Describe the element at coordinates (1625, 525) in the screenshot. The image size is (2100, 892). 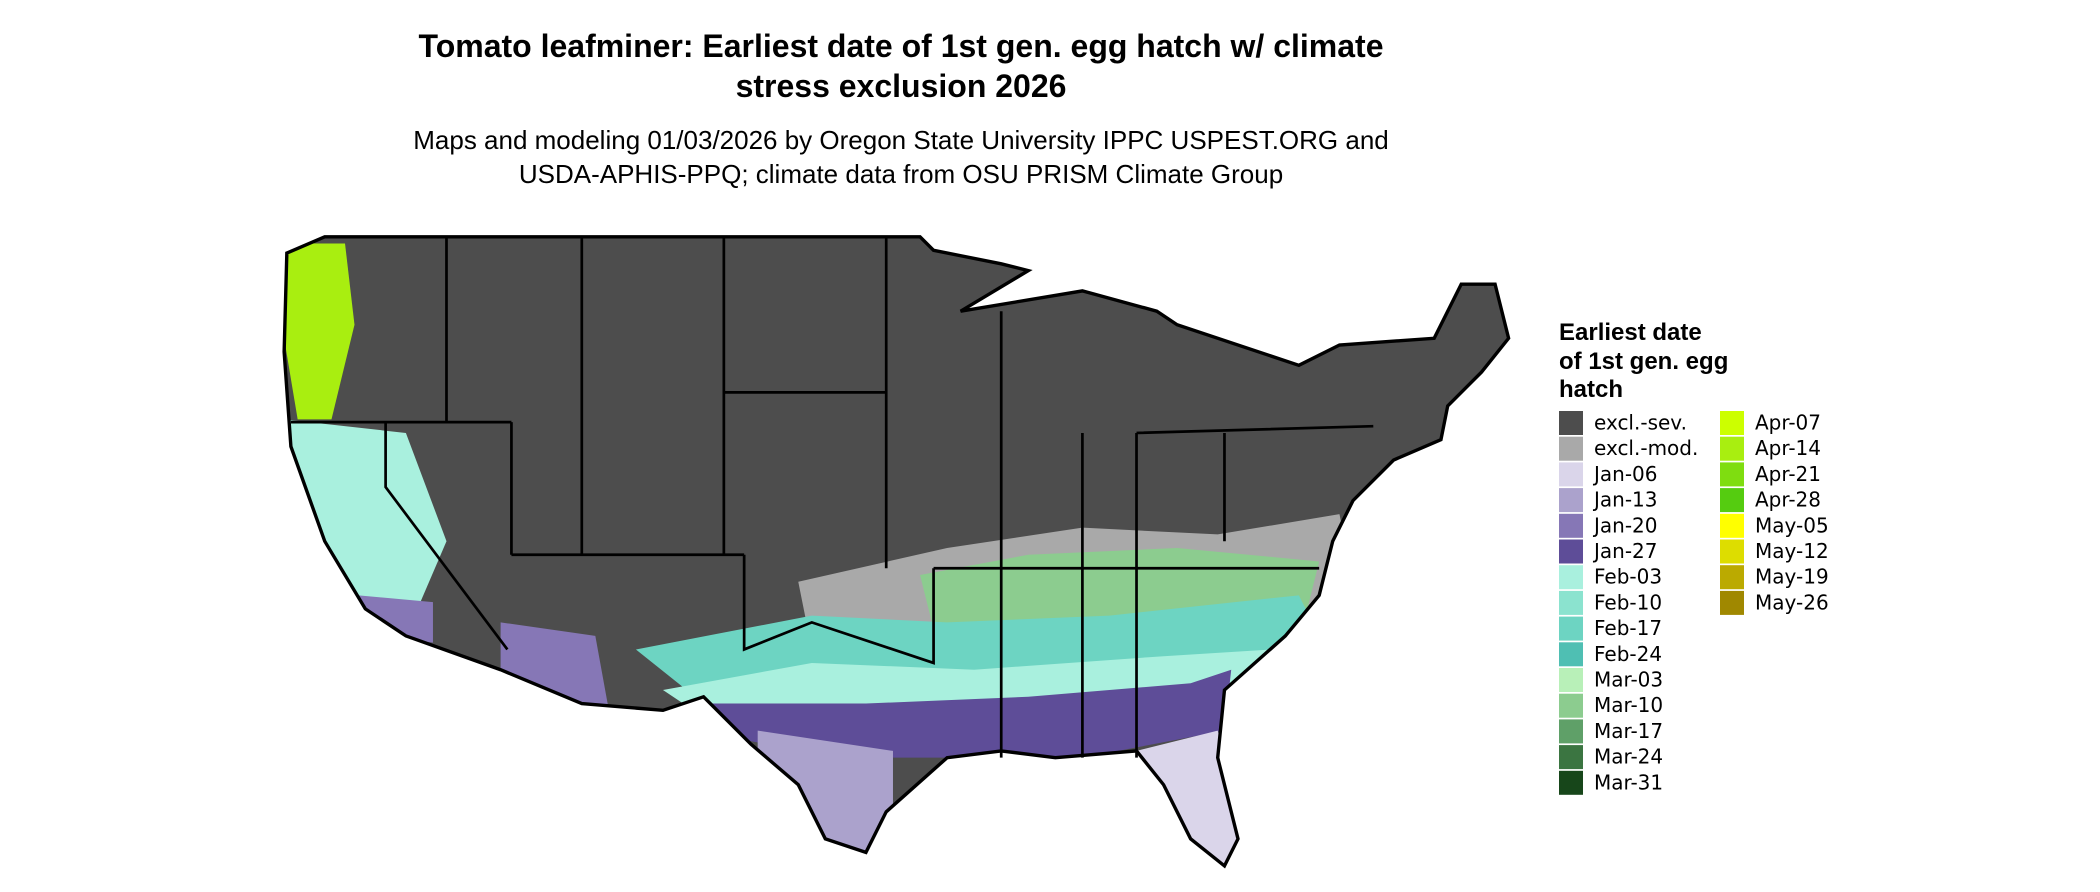
I see `legend-label: Jan-20` at that location.